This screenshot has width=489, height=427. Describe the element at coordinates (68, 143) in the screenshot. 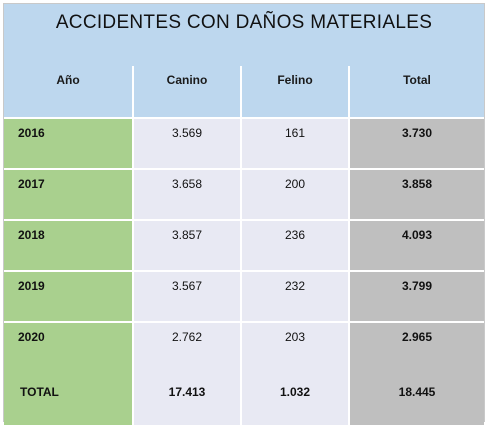

I see `year-cell: 2016` at that location.